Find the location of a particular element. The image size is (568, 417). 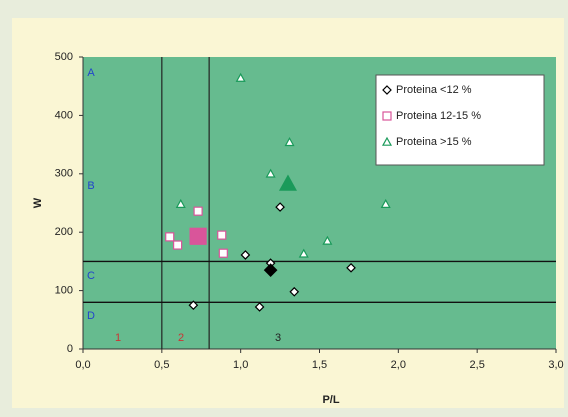

y-tick-label: 500 is located at coordinates (64, 57).